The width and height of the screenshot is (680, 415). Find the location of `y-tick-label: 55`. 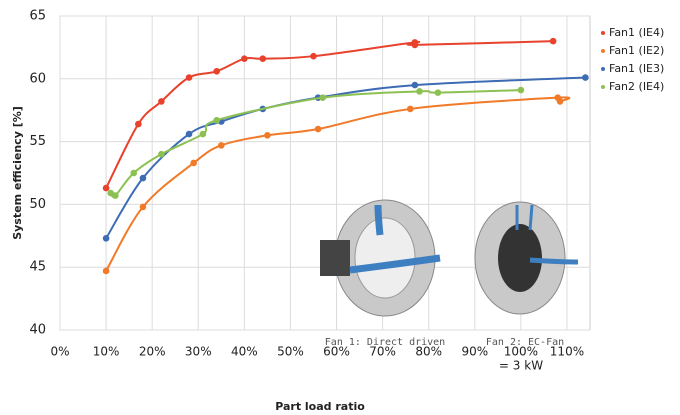

y-tick-label: 55 is located at coordinates (37, 141).